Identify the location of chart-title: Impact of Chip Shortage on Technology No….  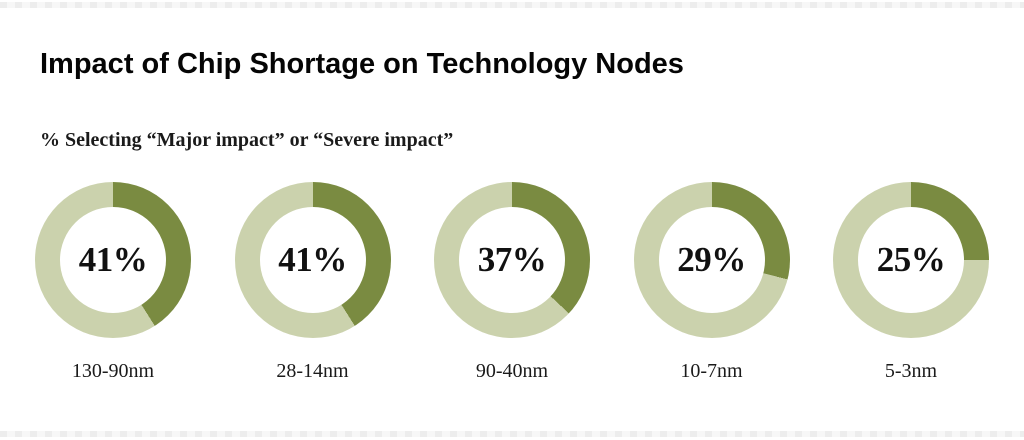
(362, 64).